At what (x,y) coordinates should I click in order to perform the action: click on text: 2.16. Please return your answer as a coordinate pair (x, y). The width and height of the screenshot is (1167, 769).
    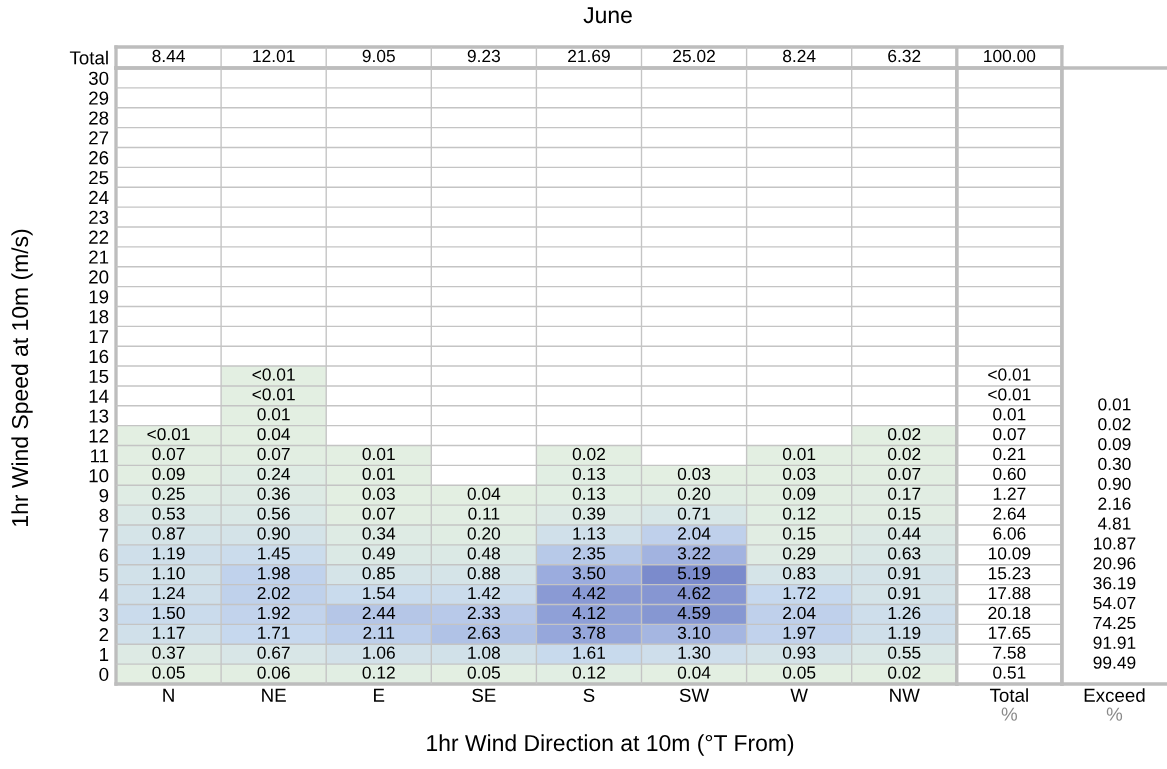
    Looking at the image, I should click on (1114, 503).